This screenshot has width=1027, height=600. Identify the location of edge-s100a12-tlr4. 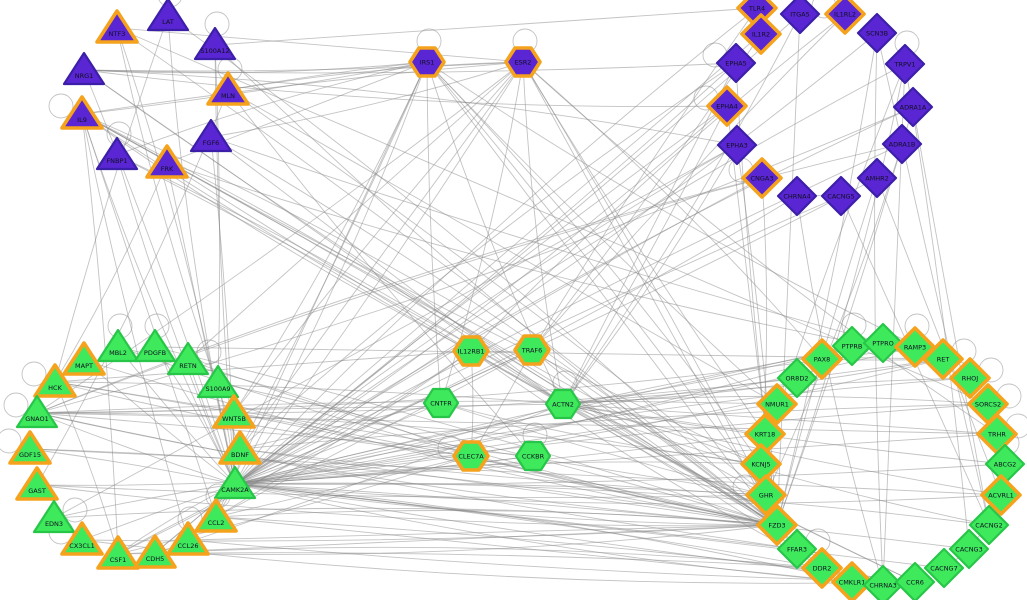
(486, 26).